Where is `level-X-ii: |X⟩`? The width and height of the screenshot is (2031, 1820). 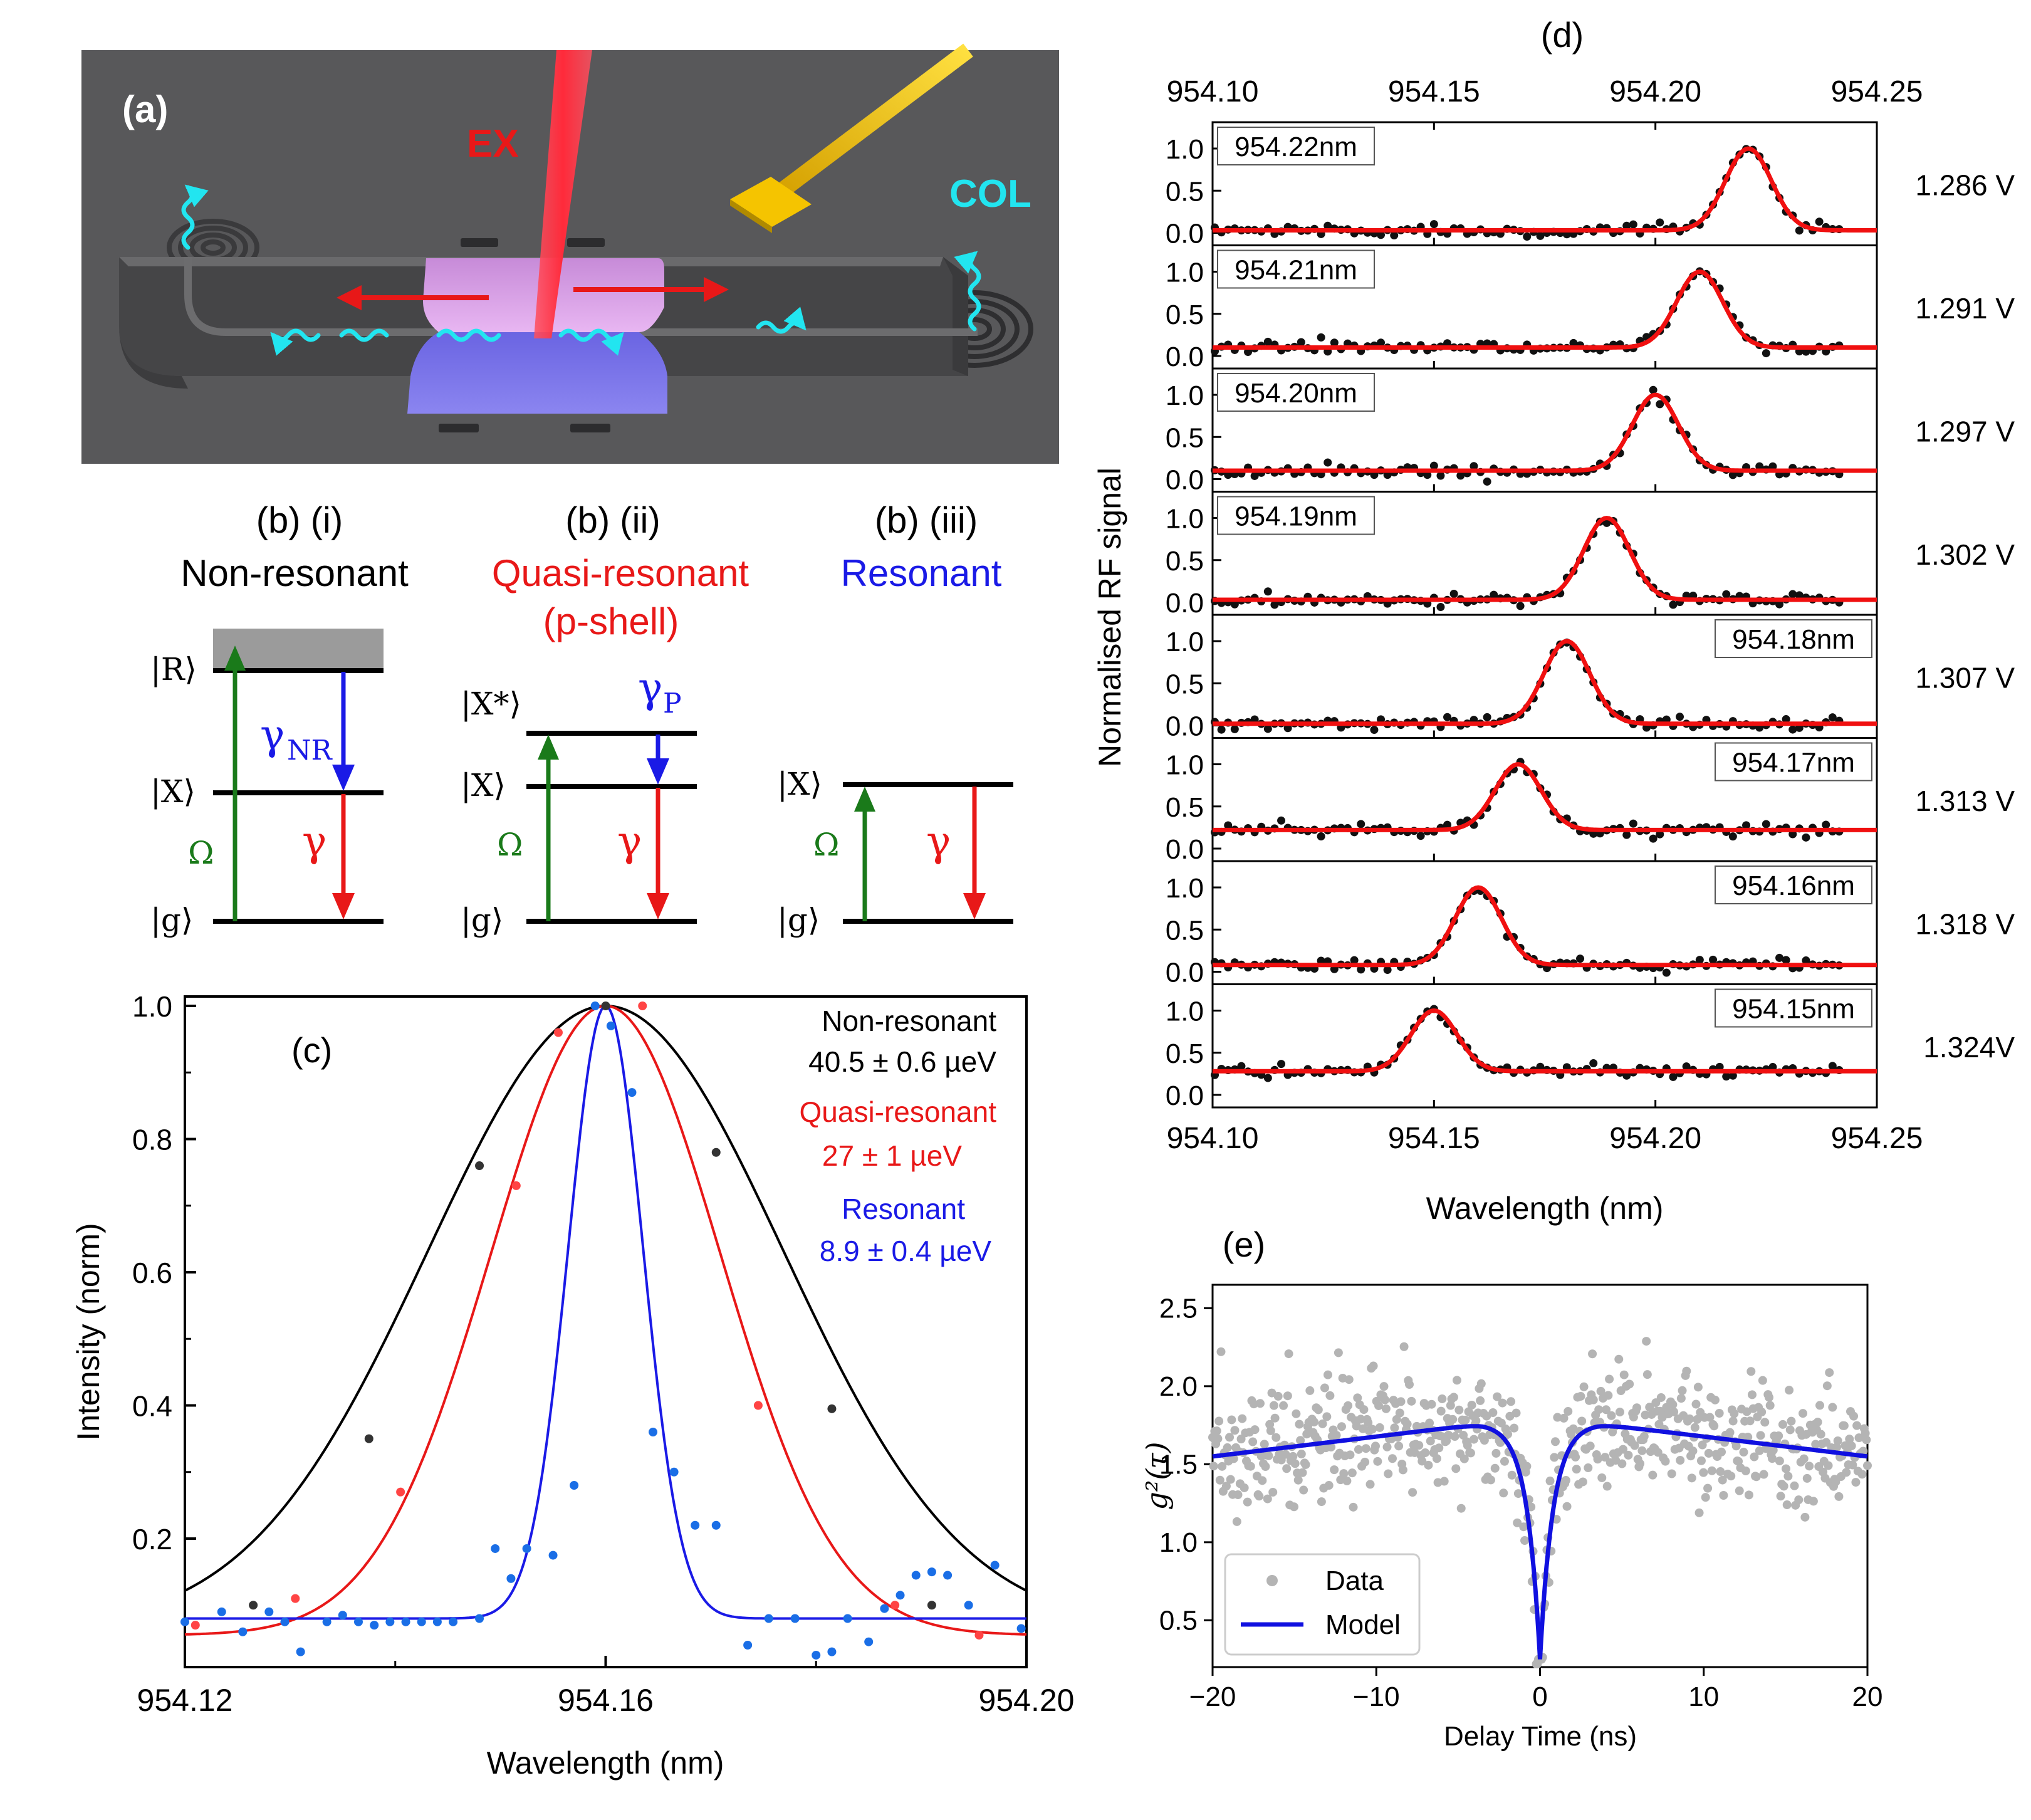 level-X-ii: |X⟩ is located at coordinates (484, 785).